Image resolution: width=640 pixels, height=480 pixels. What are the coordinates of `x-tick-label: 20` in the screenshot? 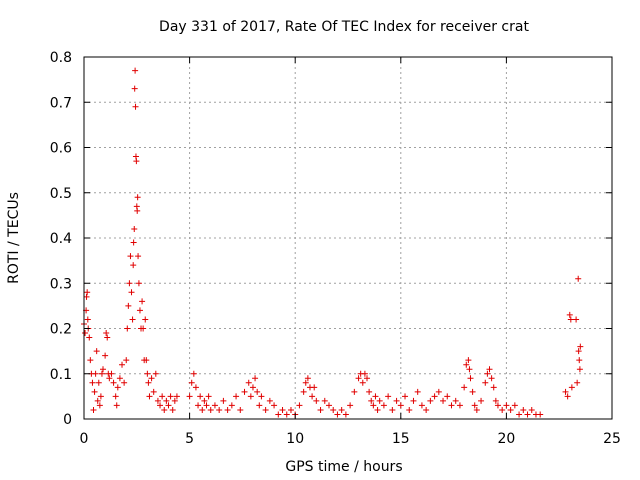 It's located at (506, 439).